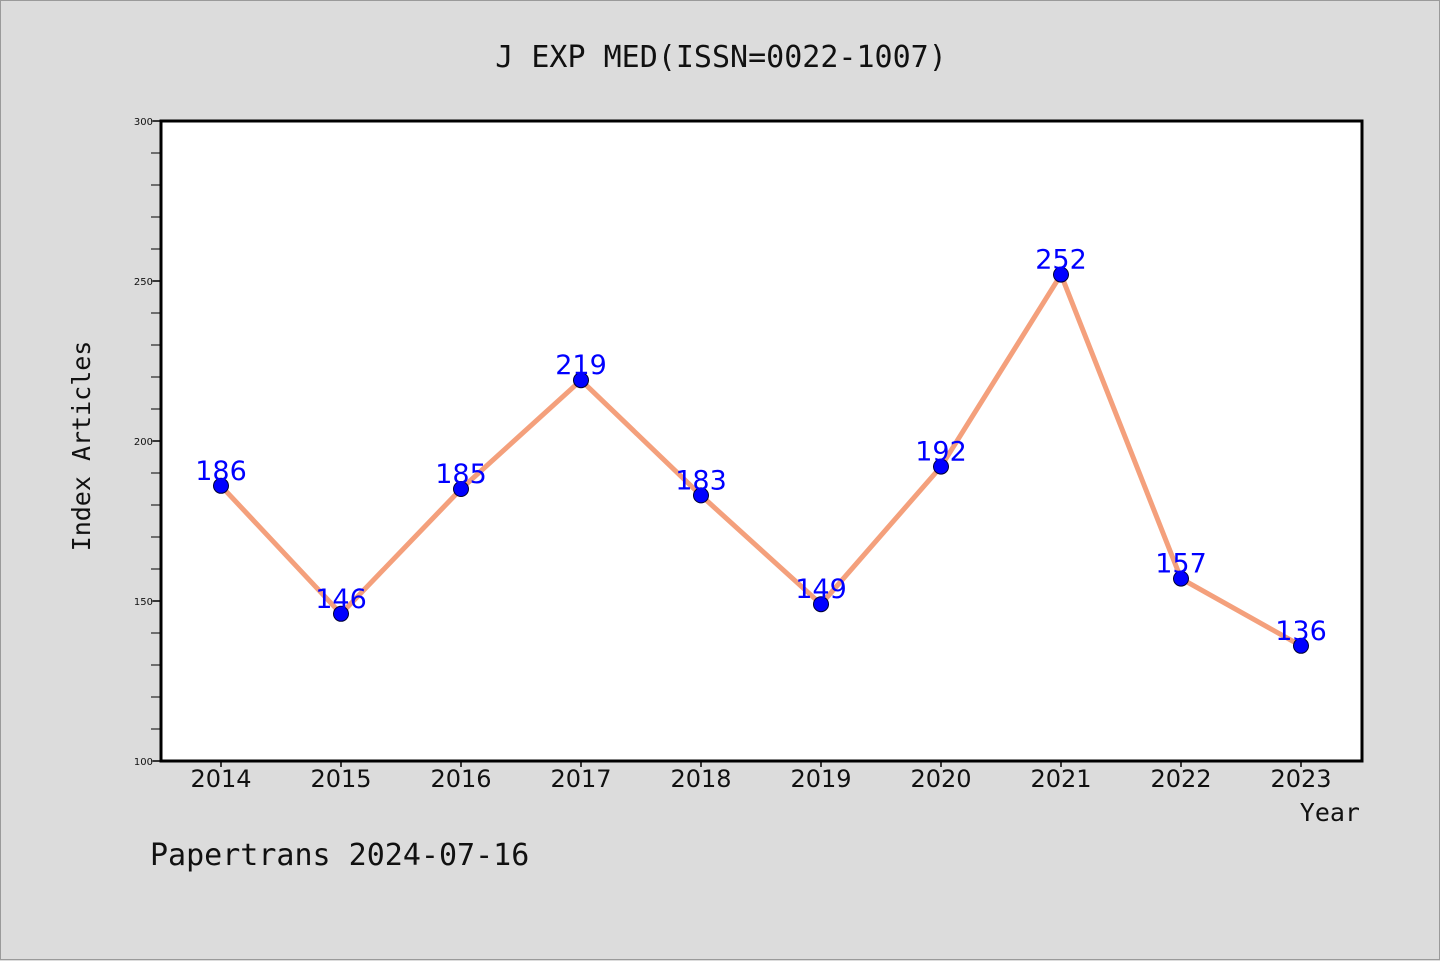  Describe the element at coordinates (143, 762) in the screenshot. I see `y-tick-label: 100` at that location.